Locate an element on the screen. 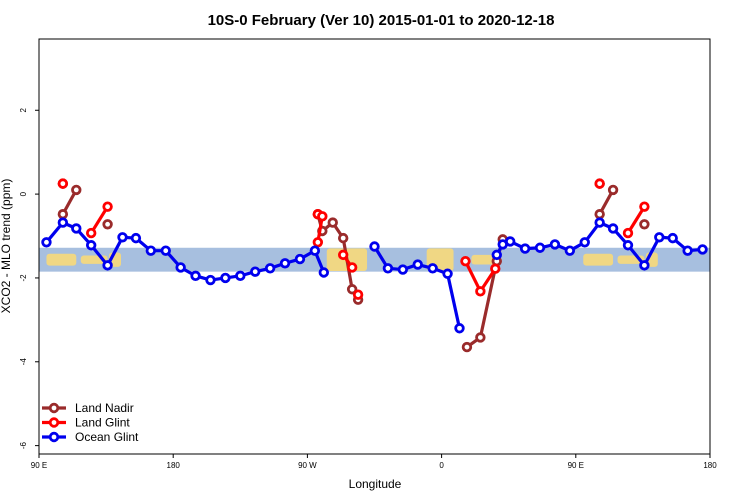 This screenshot has width=750, height=500. x-axis-label: Longitude is located at coordinates (375, 484).